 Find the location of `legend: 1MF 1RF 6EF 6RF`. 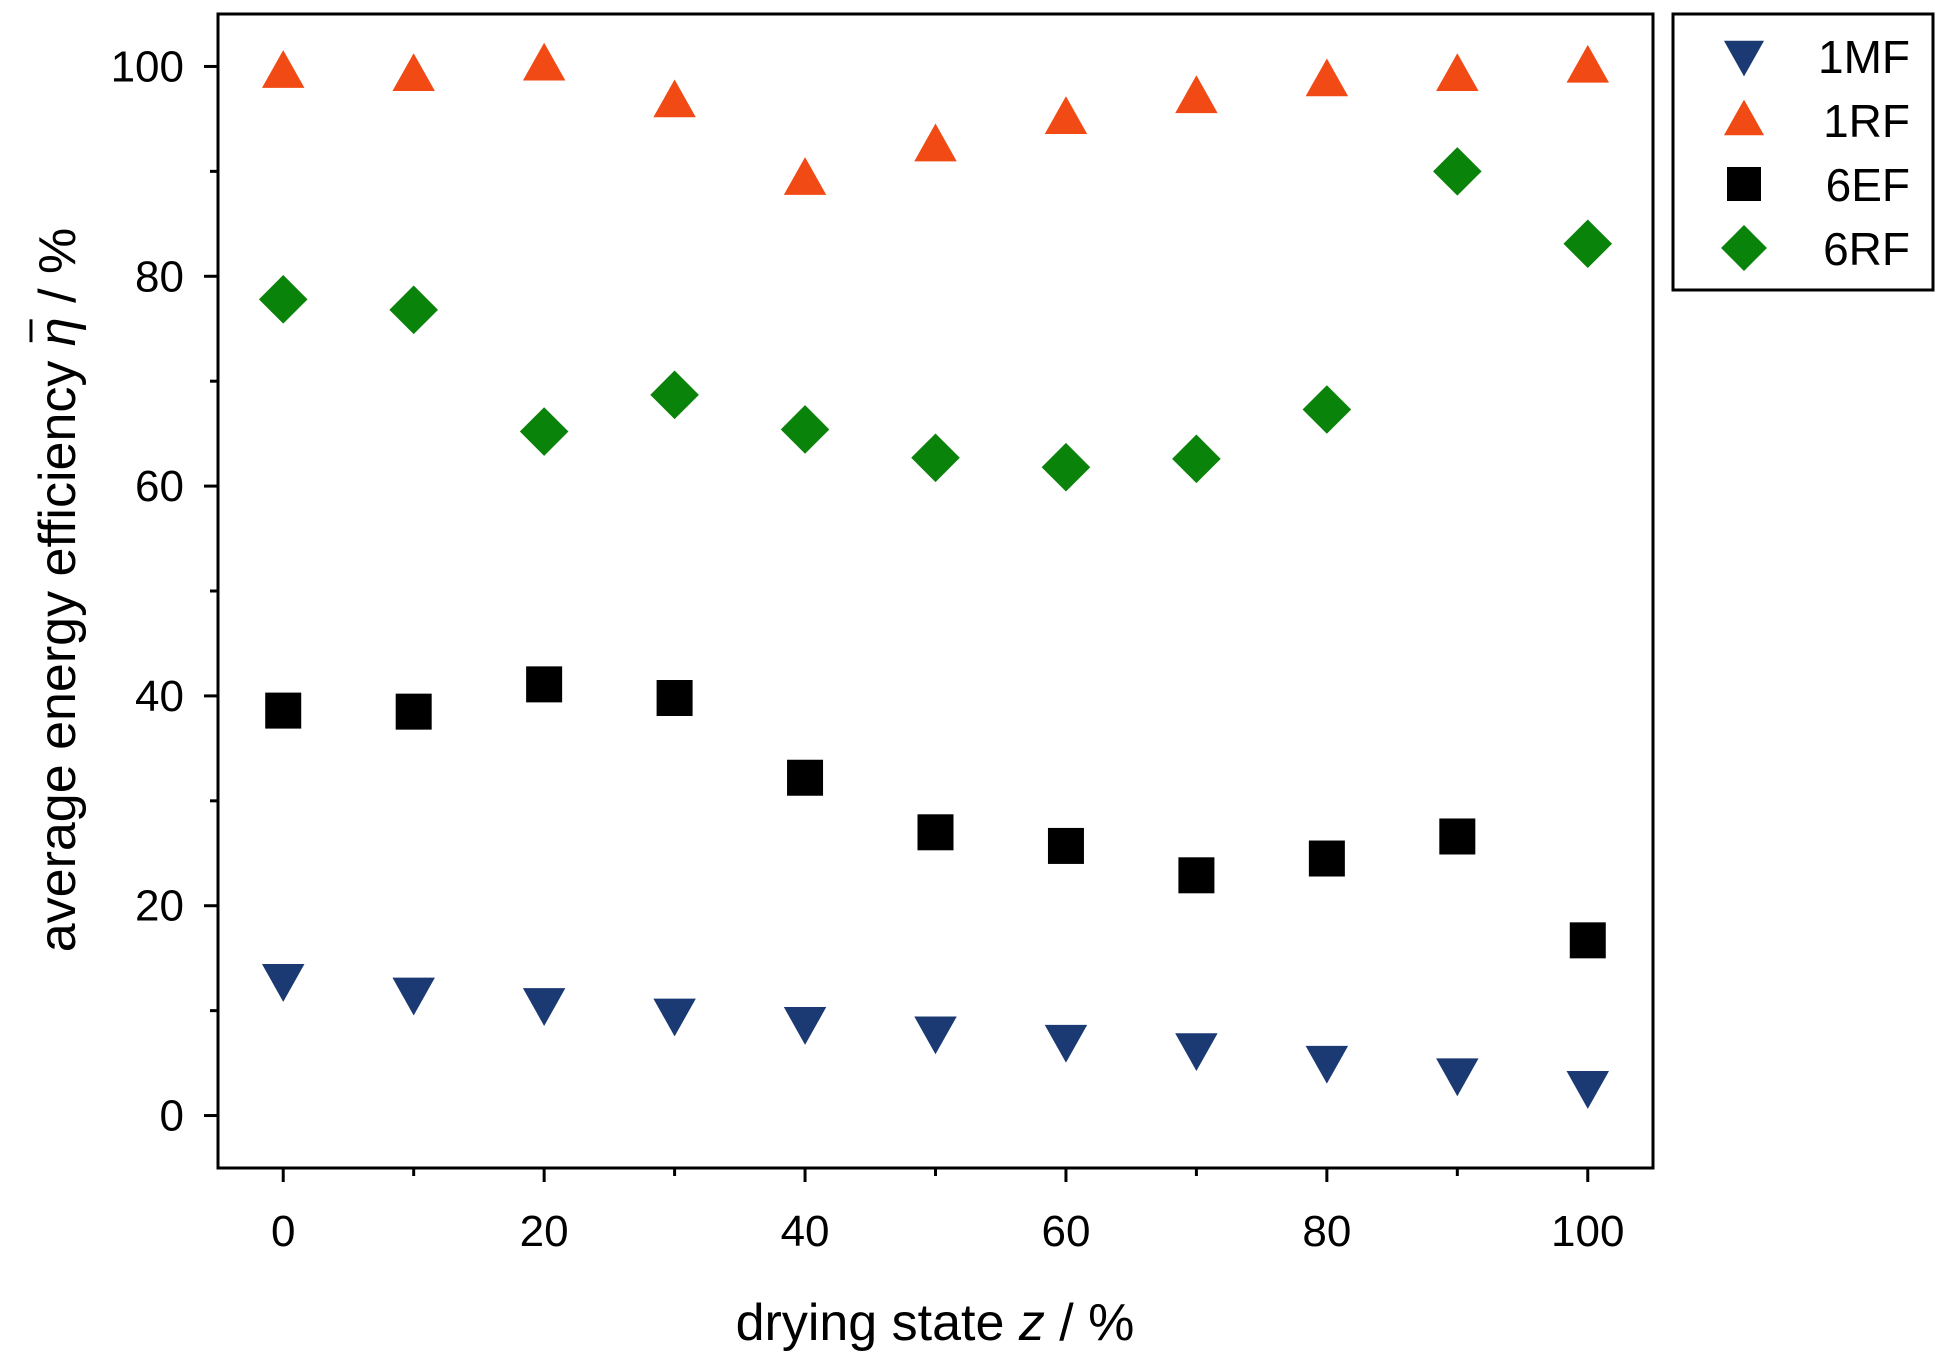

legend: 1MF 1RF 6EF 6RF is located at coordinates (1803, 152).